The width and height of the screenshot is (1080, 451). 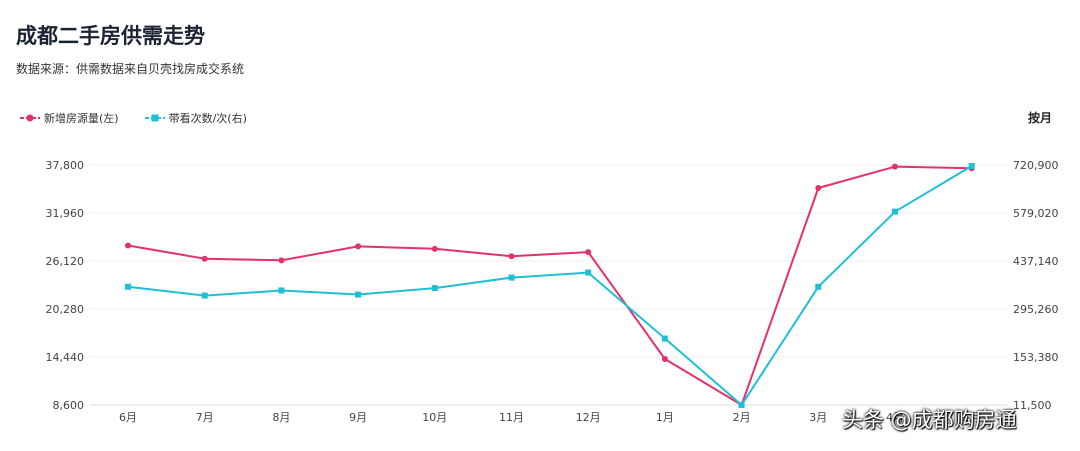 I want to click on x-tick-label: 10月, so click(x=434, y=417).